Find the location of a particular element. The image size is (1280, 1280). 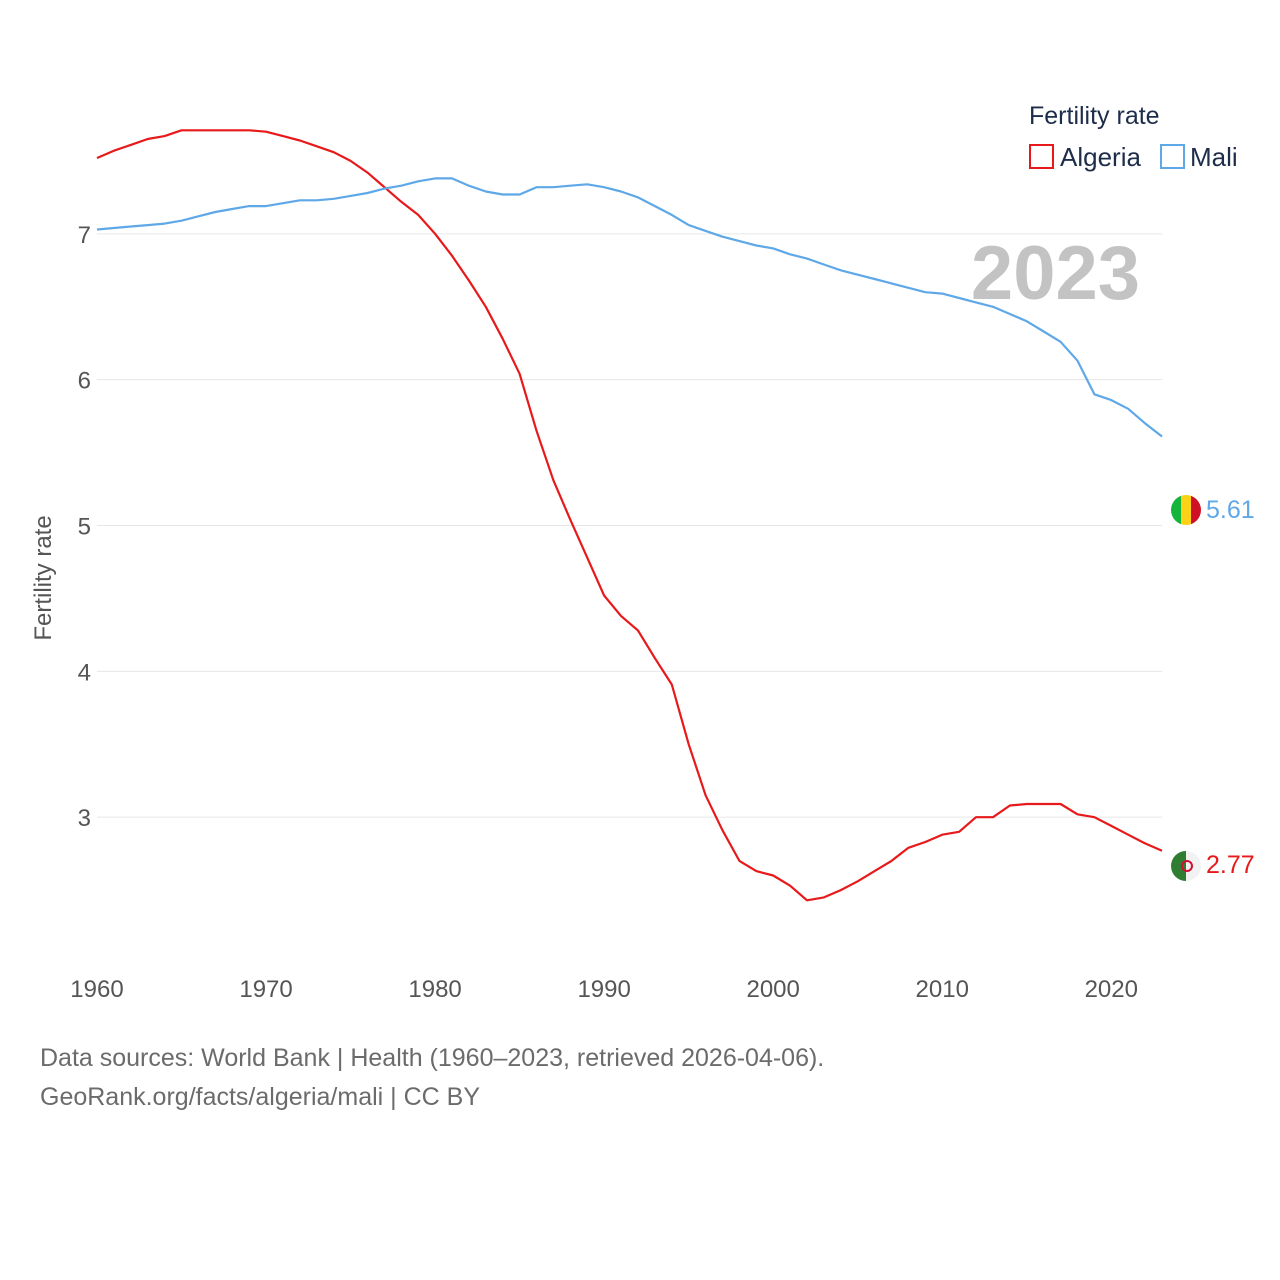

legend-label-mali: Mali is located at coordinates (1214, 157).